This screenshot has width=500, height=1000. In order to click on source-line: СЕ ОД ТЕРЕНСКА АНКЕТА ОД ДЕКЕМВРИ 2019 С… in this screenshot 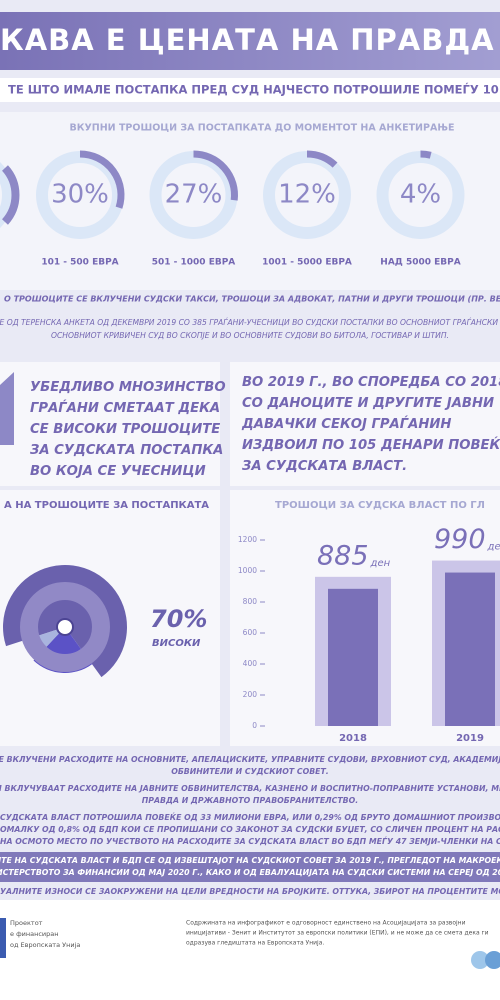, I will do `click(250, 322)`.